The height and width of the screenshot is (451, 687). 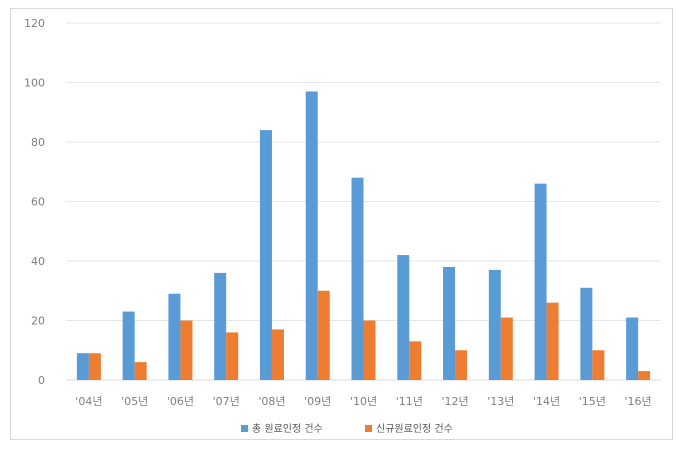 What do you see at coordinates (271, 401) in the screenshot?
I see `x-tick-label: '08년` at bounding box center [271, 401].